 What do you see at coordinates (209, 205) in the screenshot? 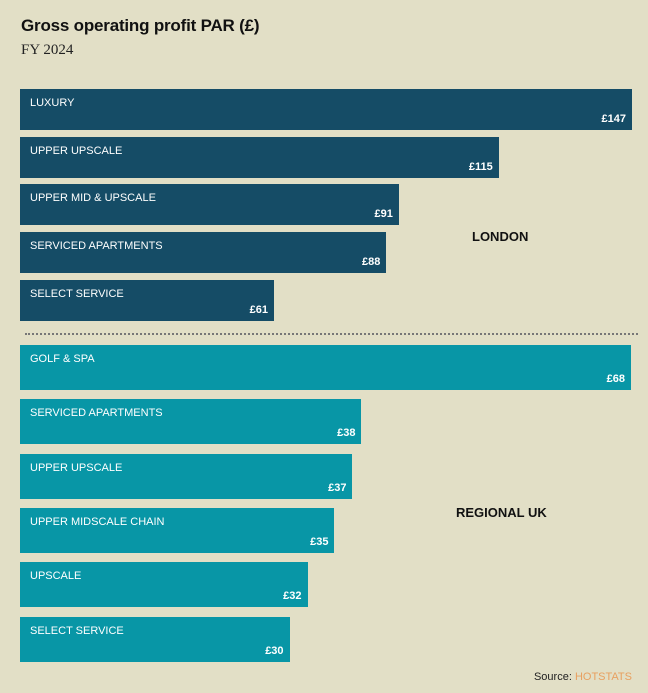
I see `bar: UPPER MID & UPSCALE £91` at bounding box center [209, 205].